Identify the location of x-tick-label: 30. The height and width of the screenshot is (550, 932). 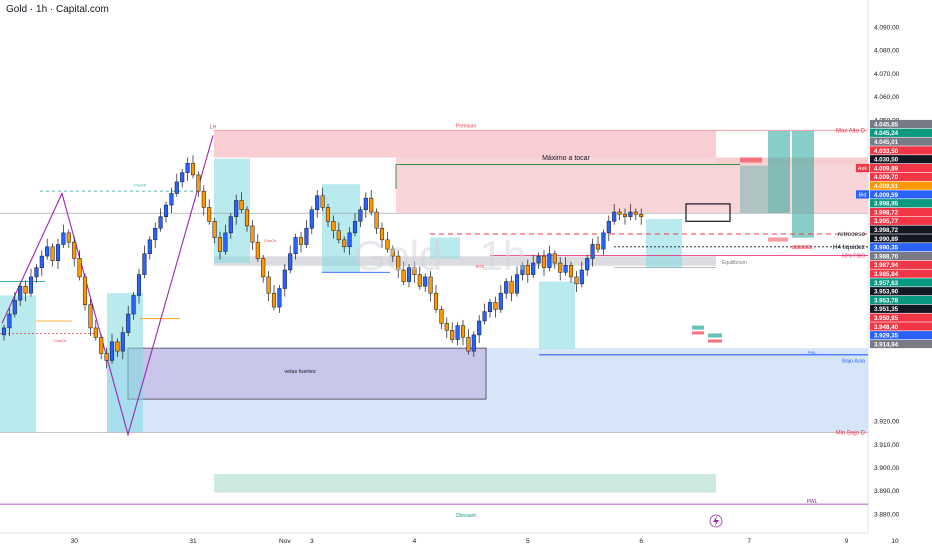
(75, 541).